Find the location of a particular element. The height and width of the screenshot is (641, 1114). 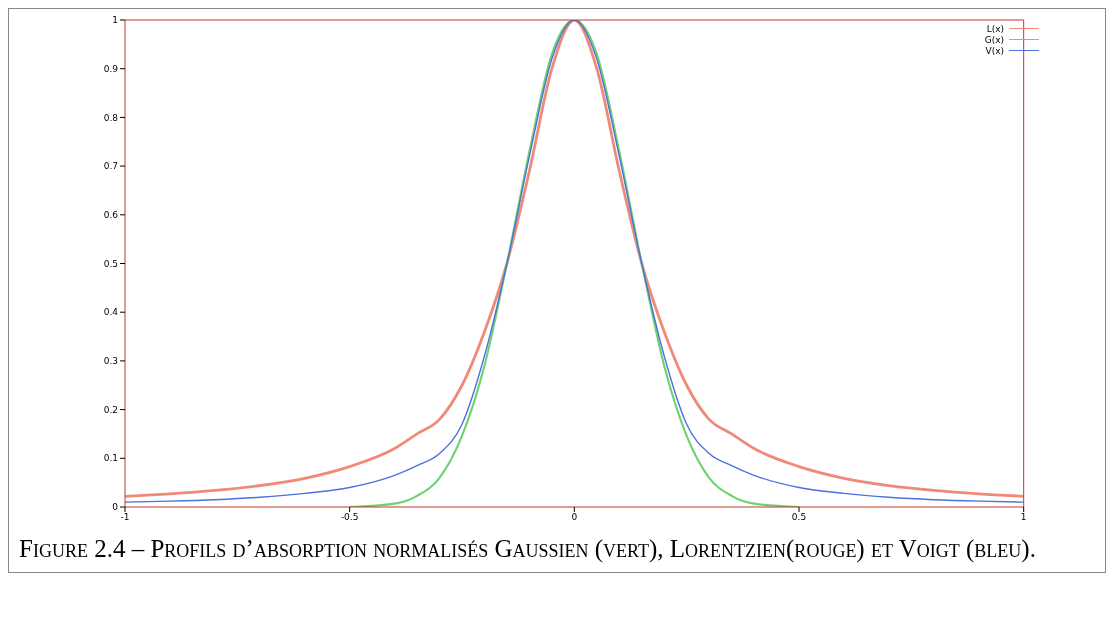

x-tick-label: -0.5 is located at coordinates (349, 517).